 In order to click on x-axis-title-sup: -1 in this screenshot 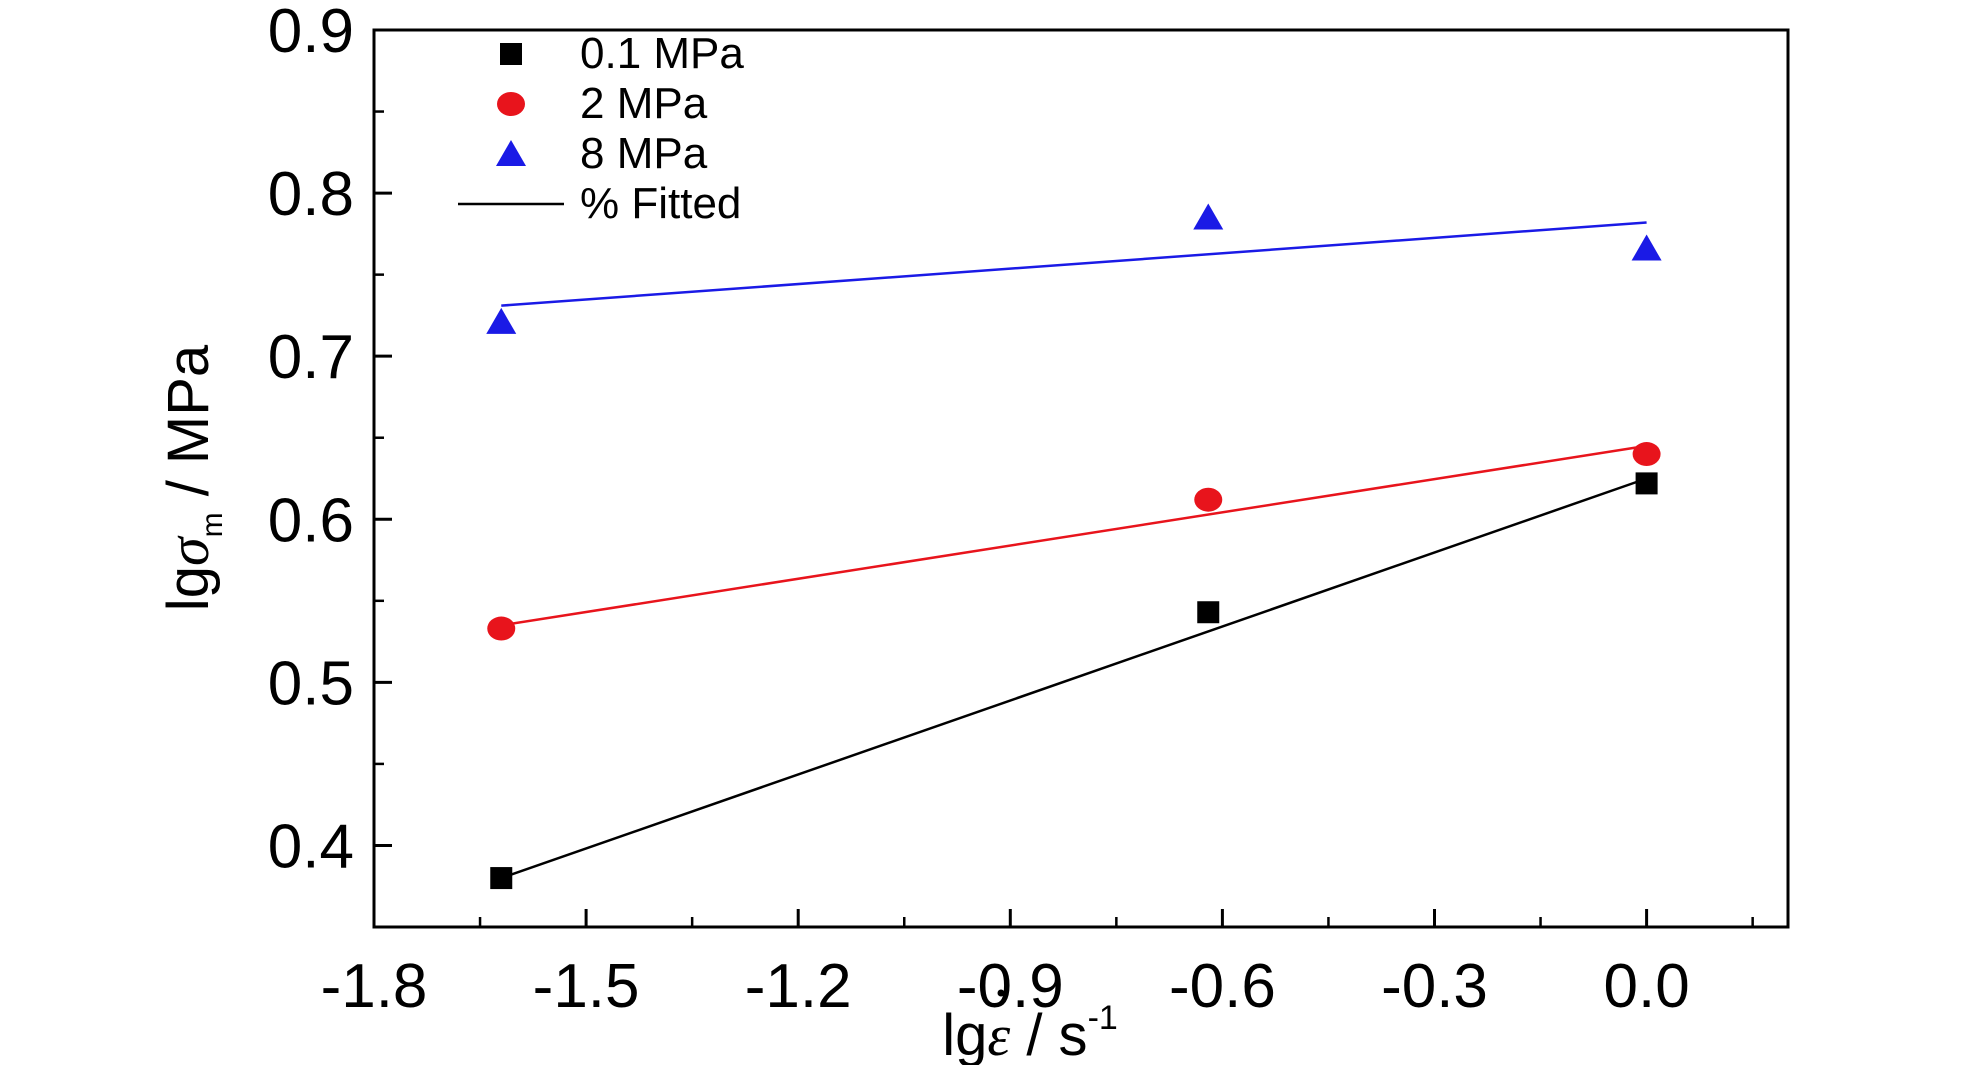, I will do `click(1103, 1018)`.